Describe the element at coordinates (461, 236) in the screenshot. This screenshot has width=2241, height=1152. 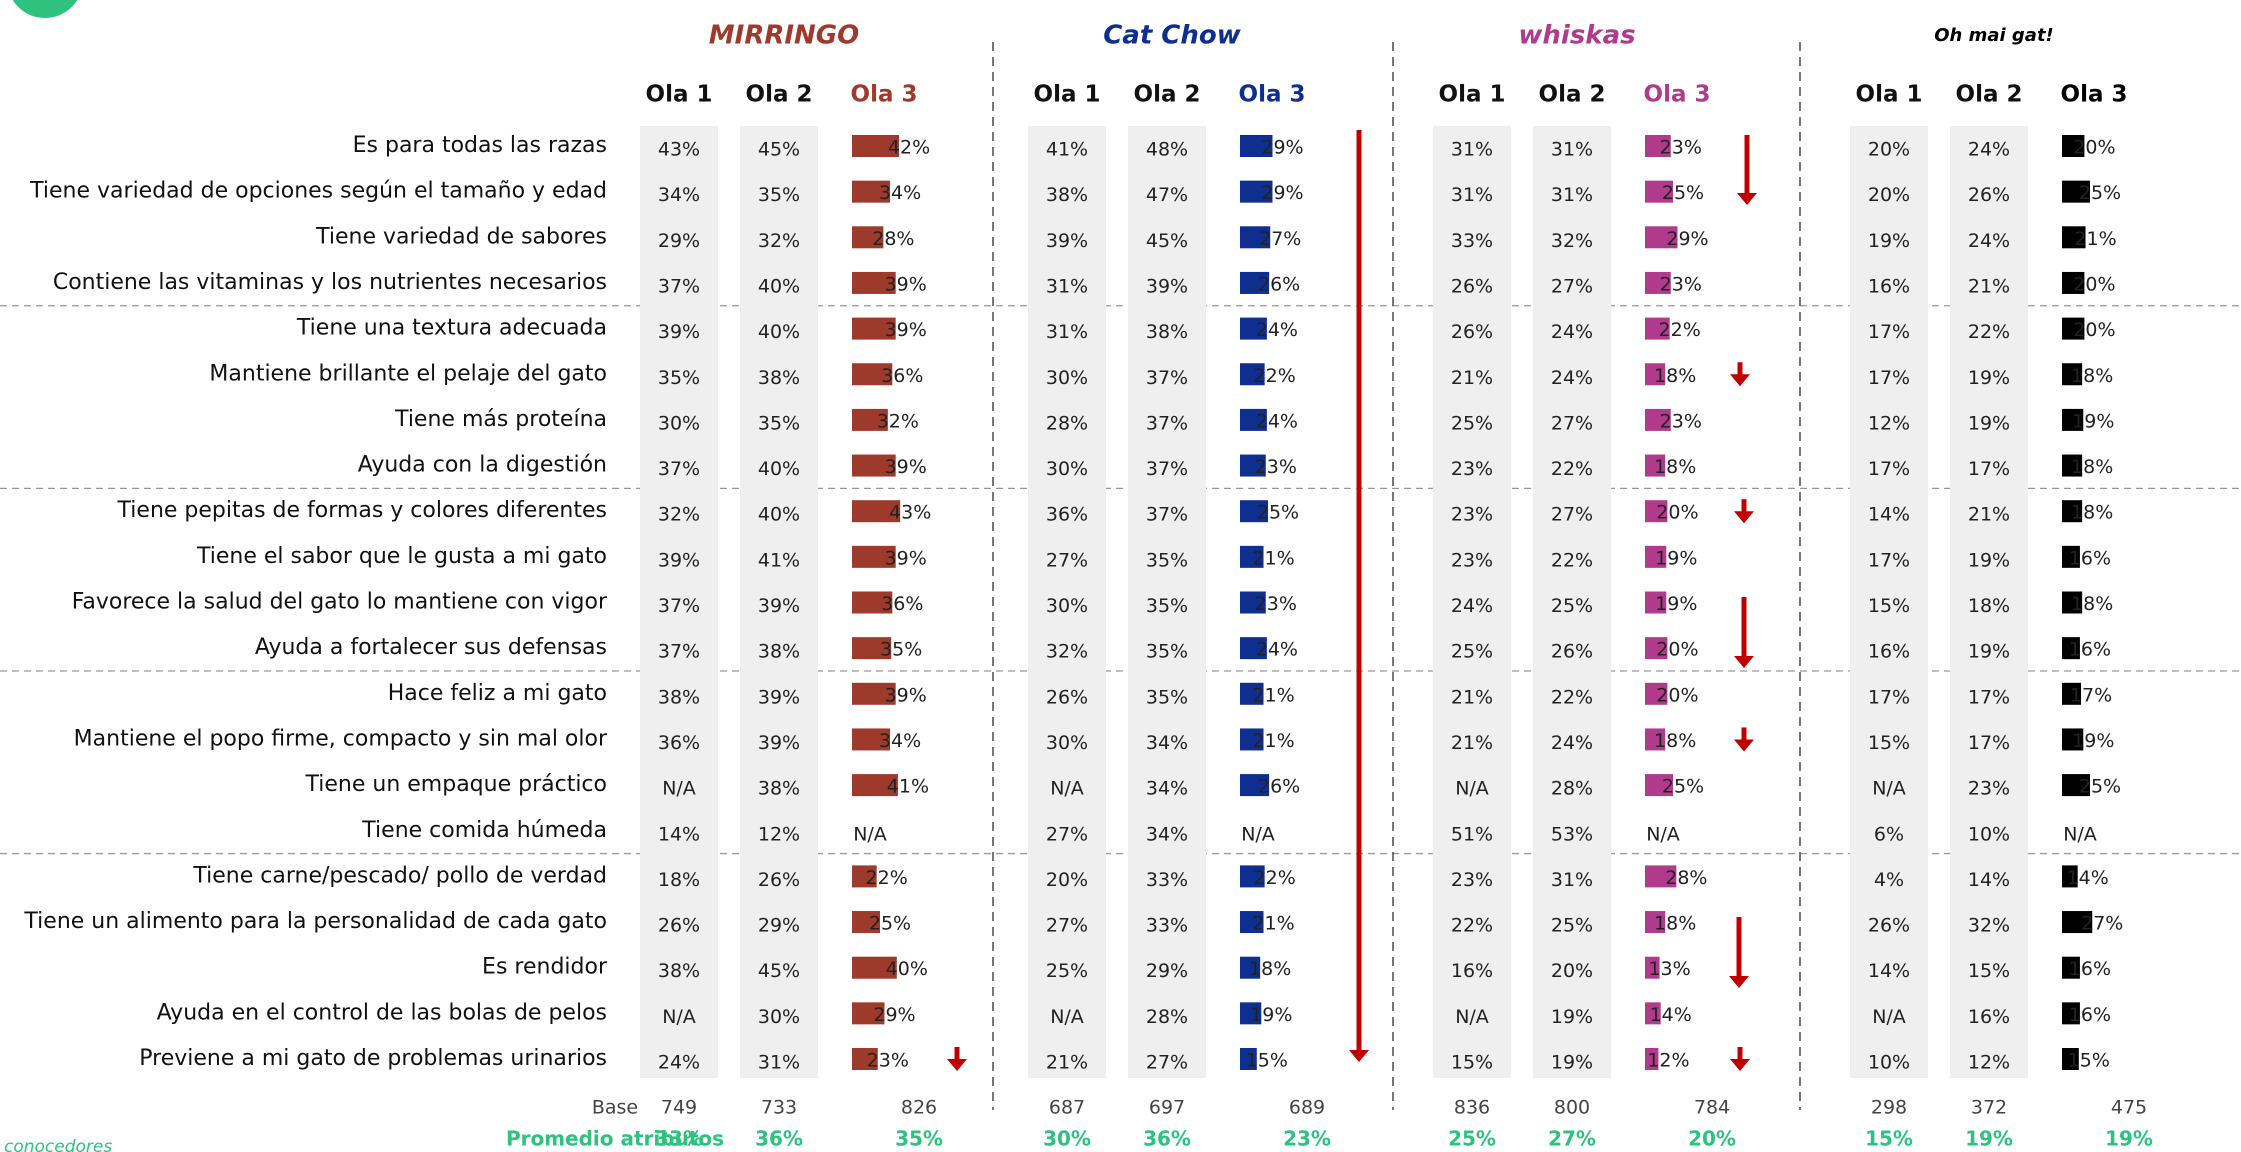
I see `attribute-label: Tiene variedad de sabores` at that location.